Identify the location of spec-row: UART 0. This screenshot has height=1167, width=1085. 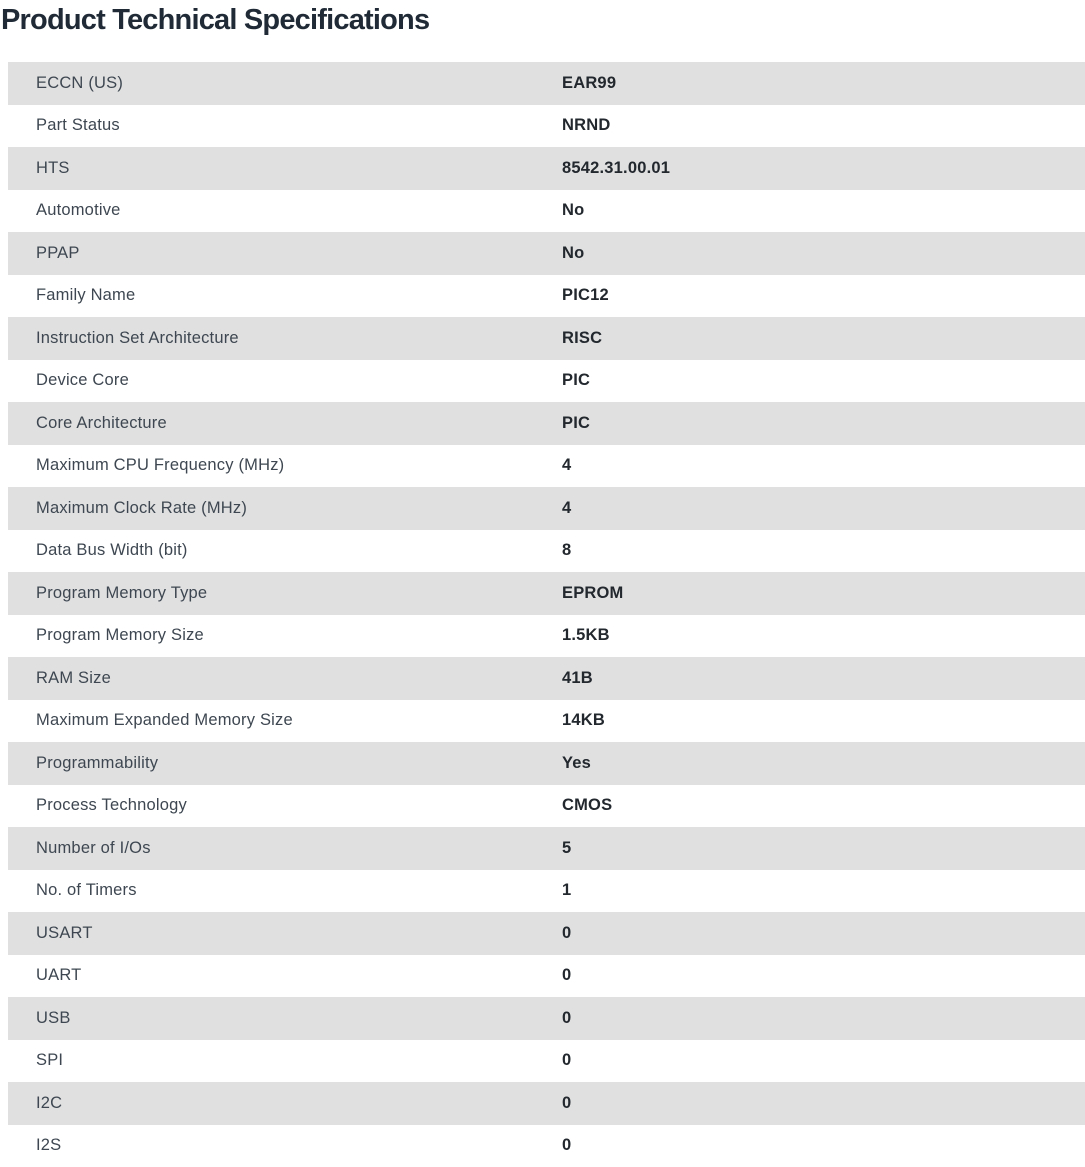
(546, 976).